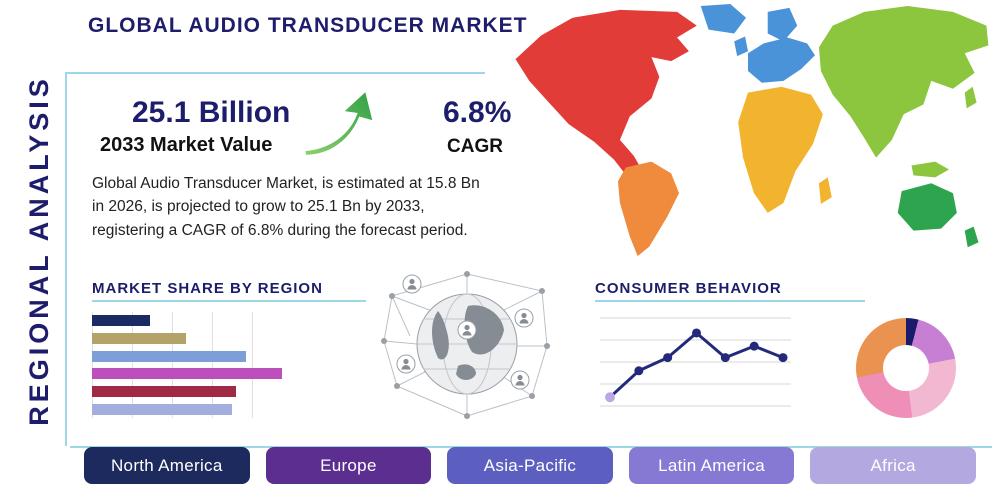 Image resolution: width=1000 pixels, height=500 pixels. Describe the element at coordinates (782, 24) in the screenshot. I see `continent-scandinavia` at that location.